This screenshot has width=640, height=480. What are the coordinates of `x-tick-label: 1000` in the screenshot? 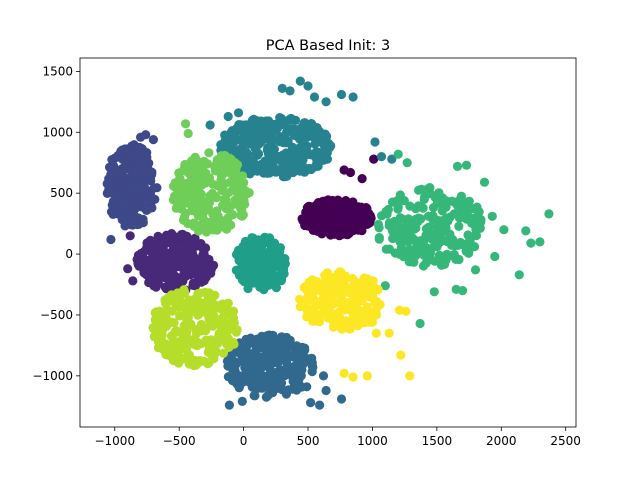 It's located at (372, 441).